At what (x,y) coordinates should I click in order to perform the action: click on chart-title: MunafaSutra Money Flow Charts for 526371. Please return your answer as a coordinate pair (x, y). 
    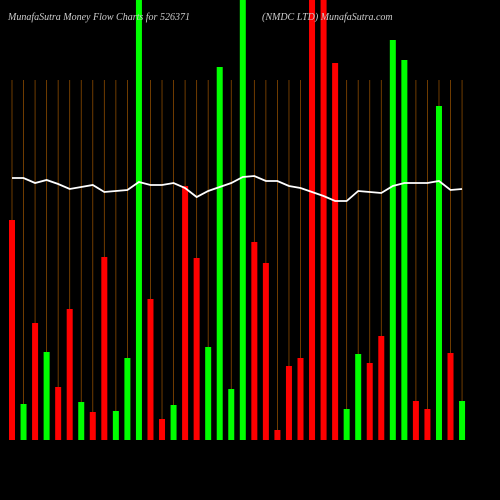
    Looking at the image, I should click on (98, 17).